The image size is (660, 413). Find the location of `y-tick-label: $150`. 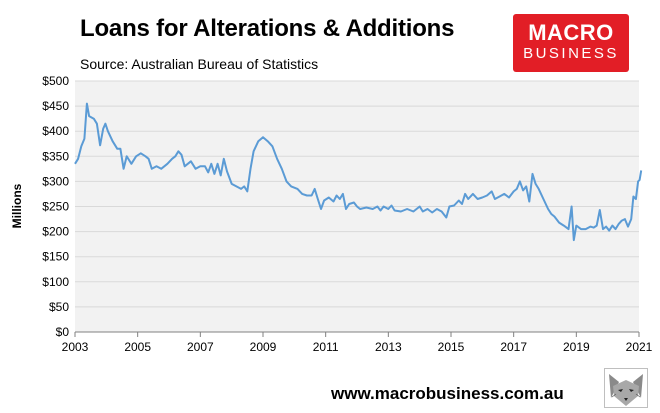

y-tick-label: $150 is located at coordinates (55, 257).